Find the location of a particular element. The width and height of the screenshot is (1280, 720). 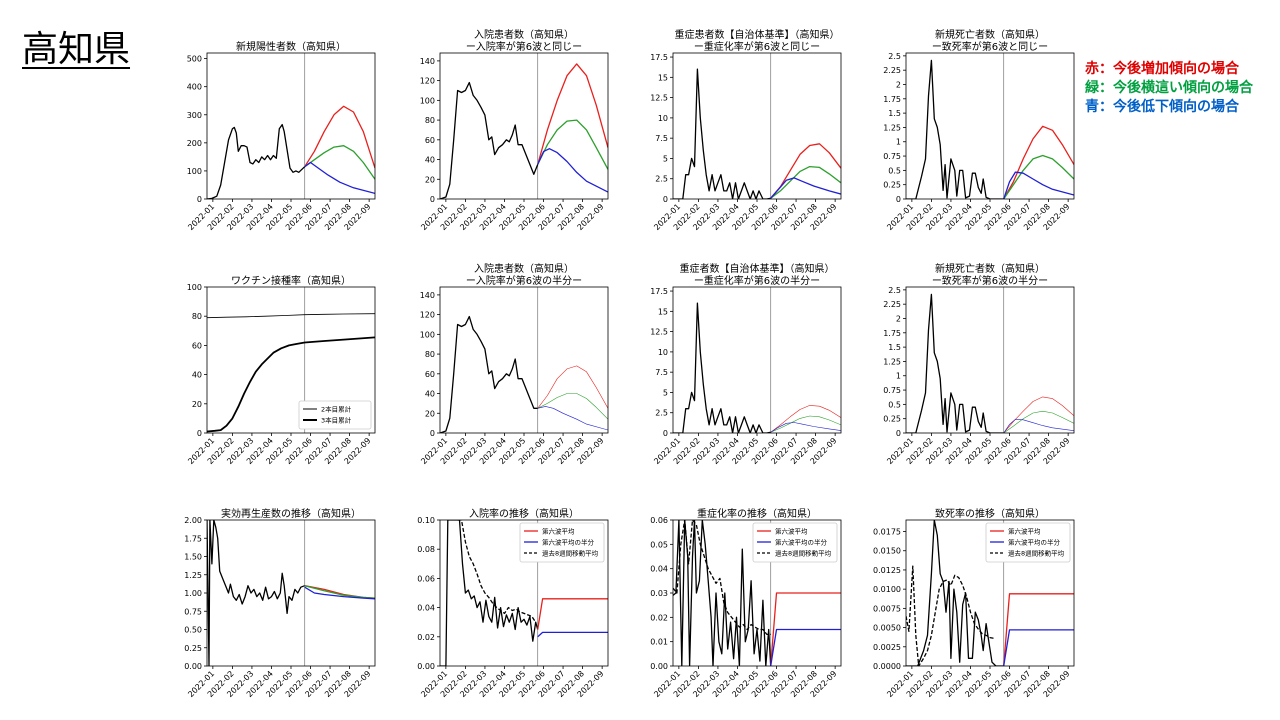

legend-label: 第六波平均 is located at coordinates (1024, 531).